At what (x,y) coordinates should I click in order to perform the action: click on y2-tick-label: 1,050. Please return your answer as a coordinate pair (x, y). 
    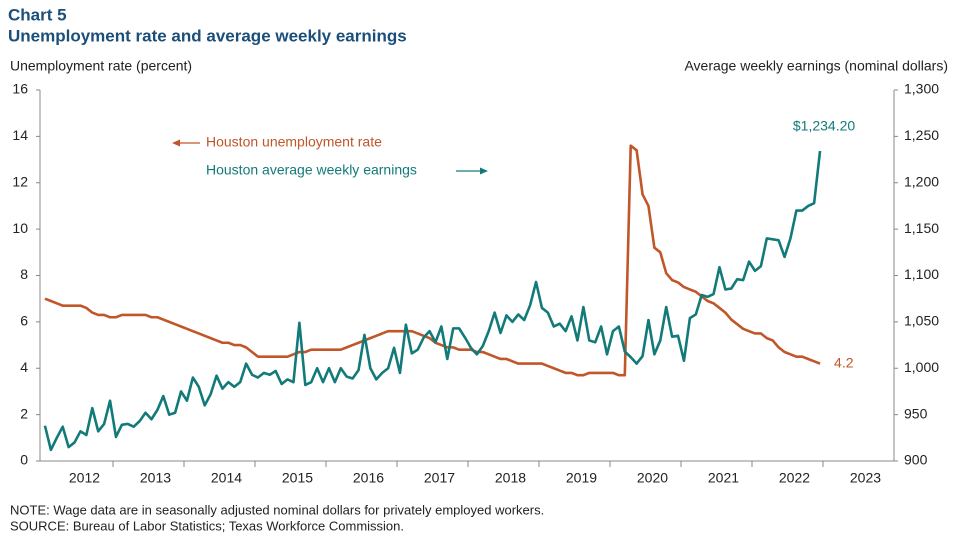
    Looking at the image, I should click on (921, 321).